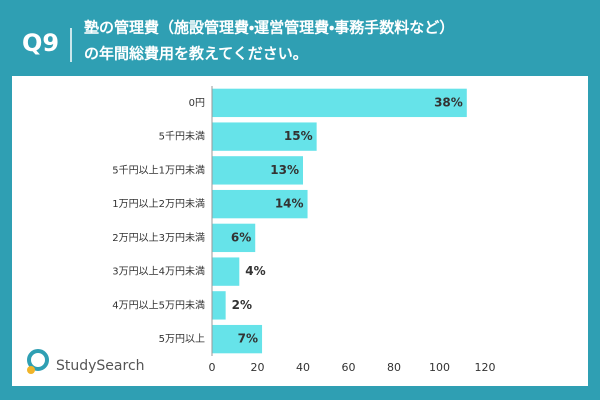 The image size is (600, 400). What do you see at coordinates (158, 170) in the screenshot?
I see `y-tick-label: 5千円以上1万円未満` at bounding box center [158, 170].